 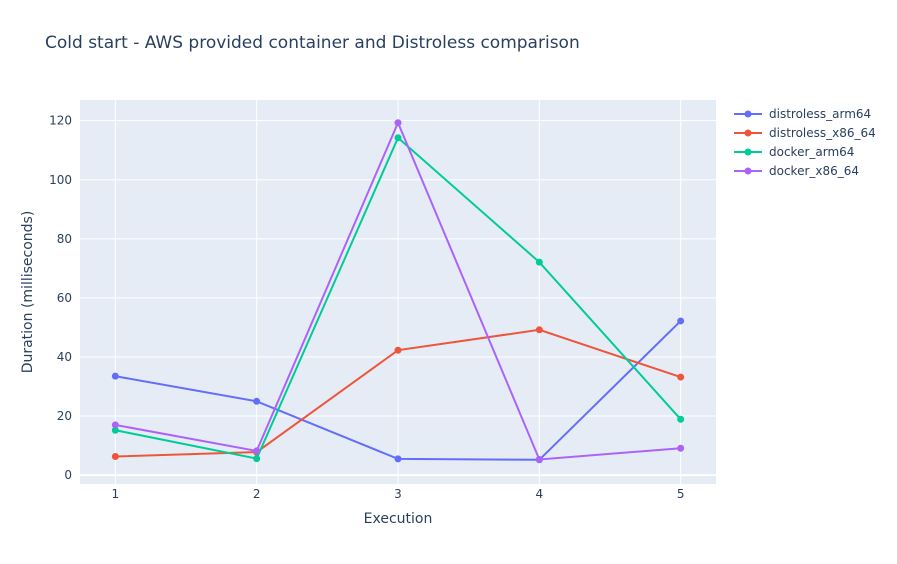 What do you see at coordinates (822, 132) in the screenshot?
I see `legend-label: distroless_x86_64` at bounding box center [822, 132].